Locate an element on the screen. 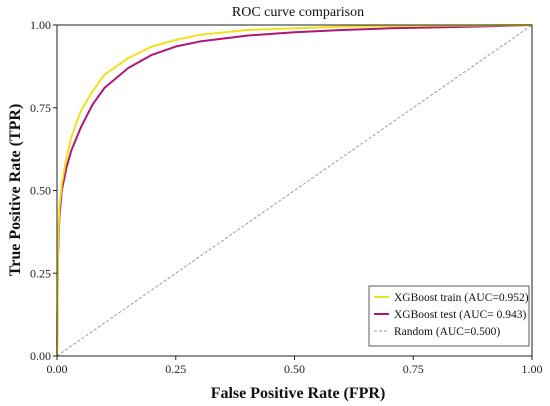  x-axis-label: False Positive Rate (FPR) is located at coordinates (298, 393).